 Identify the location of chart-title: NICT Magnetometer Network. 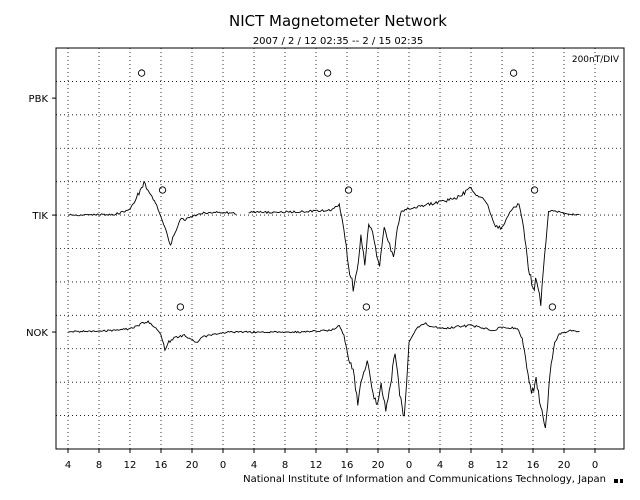
(338, 21).